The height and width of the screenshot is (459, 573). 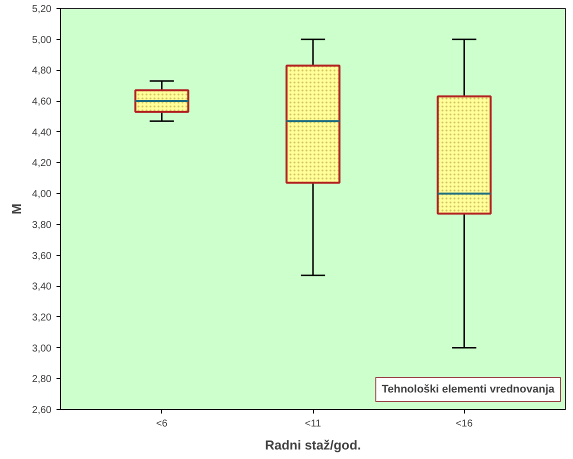 I want to click on y-axis-title: M, so click(x=16, y=209).